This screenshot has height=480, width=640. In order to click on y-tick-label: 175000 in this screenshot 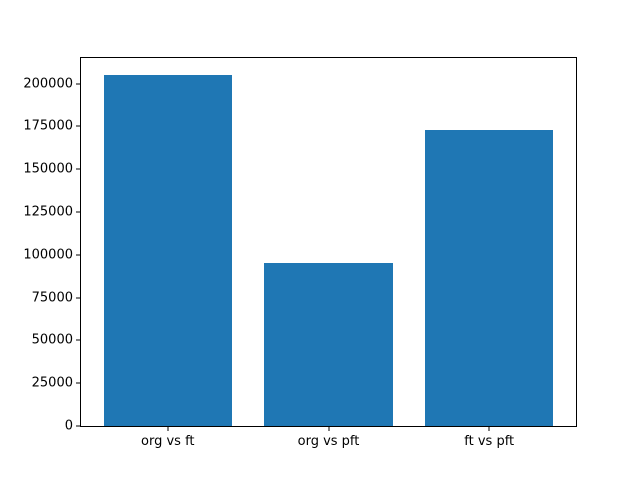, I will do `click(48, 126)`.